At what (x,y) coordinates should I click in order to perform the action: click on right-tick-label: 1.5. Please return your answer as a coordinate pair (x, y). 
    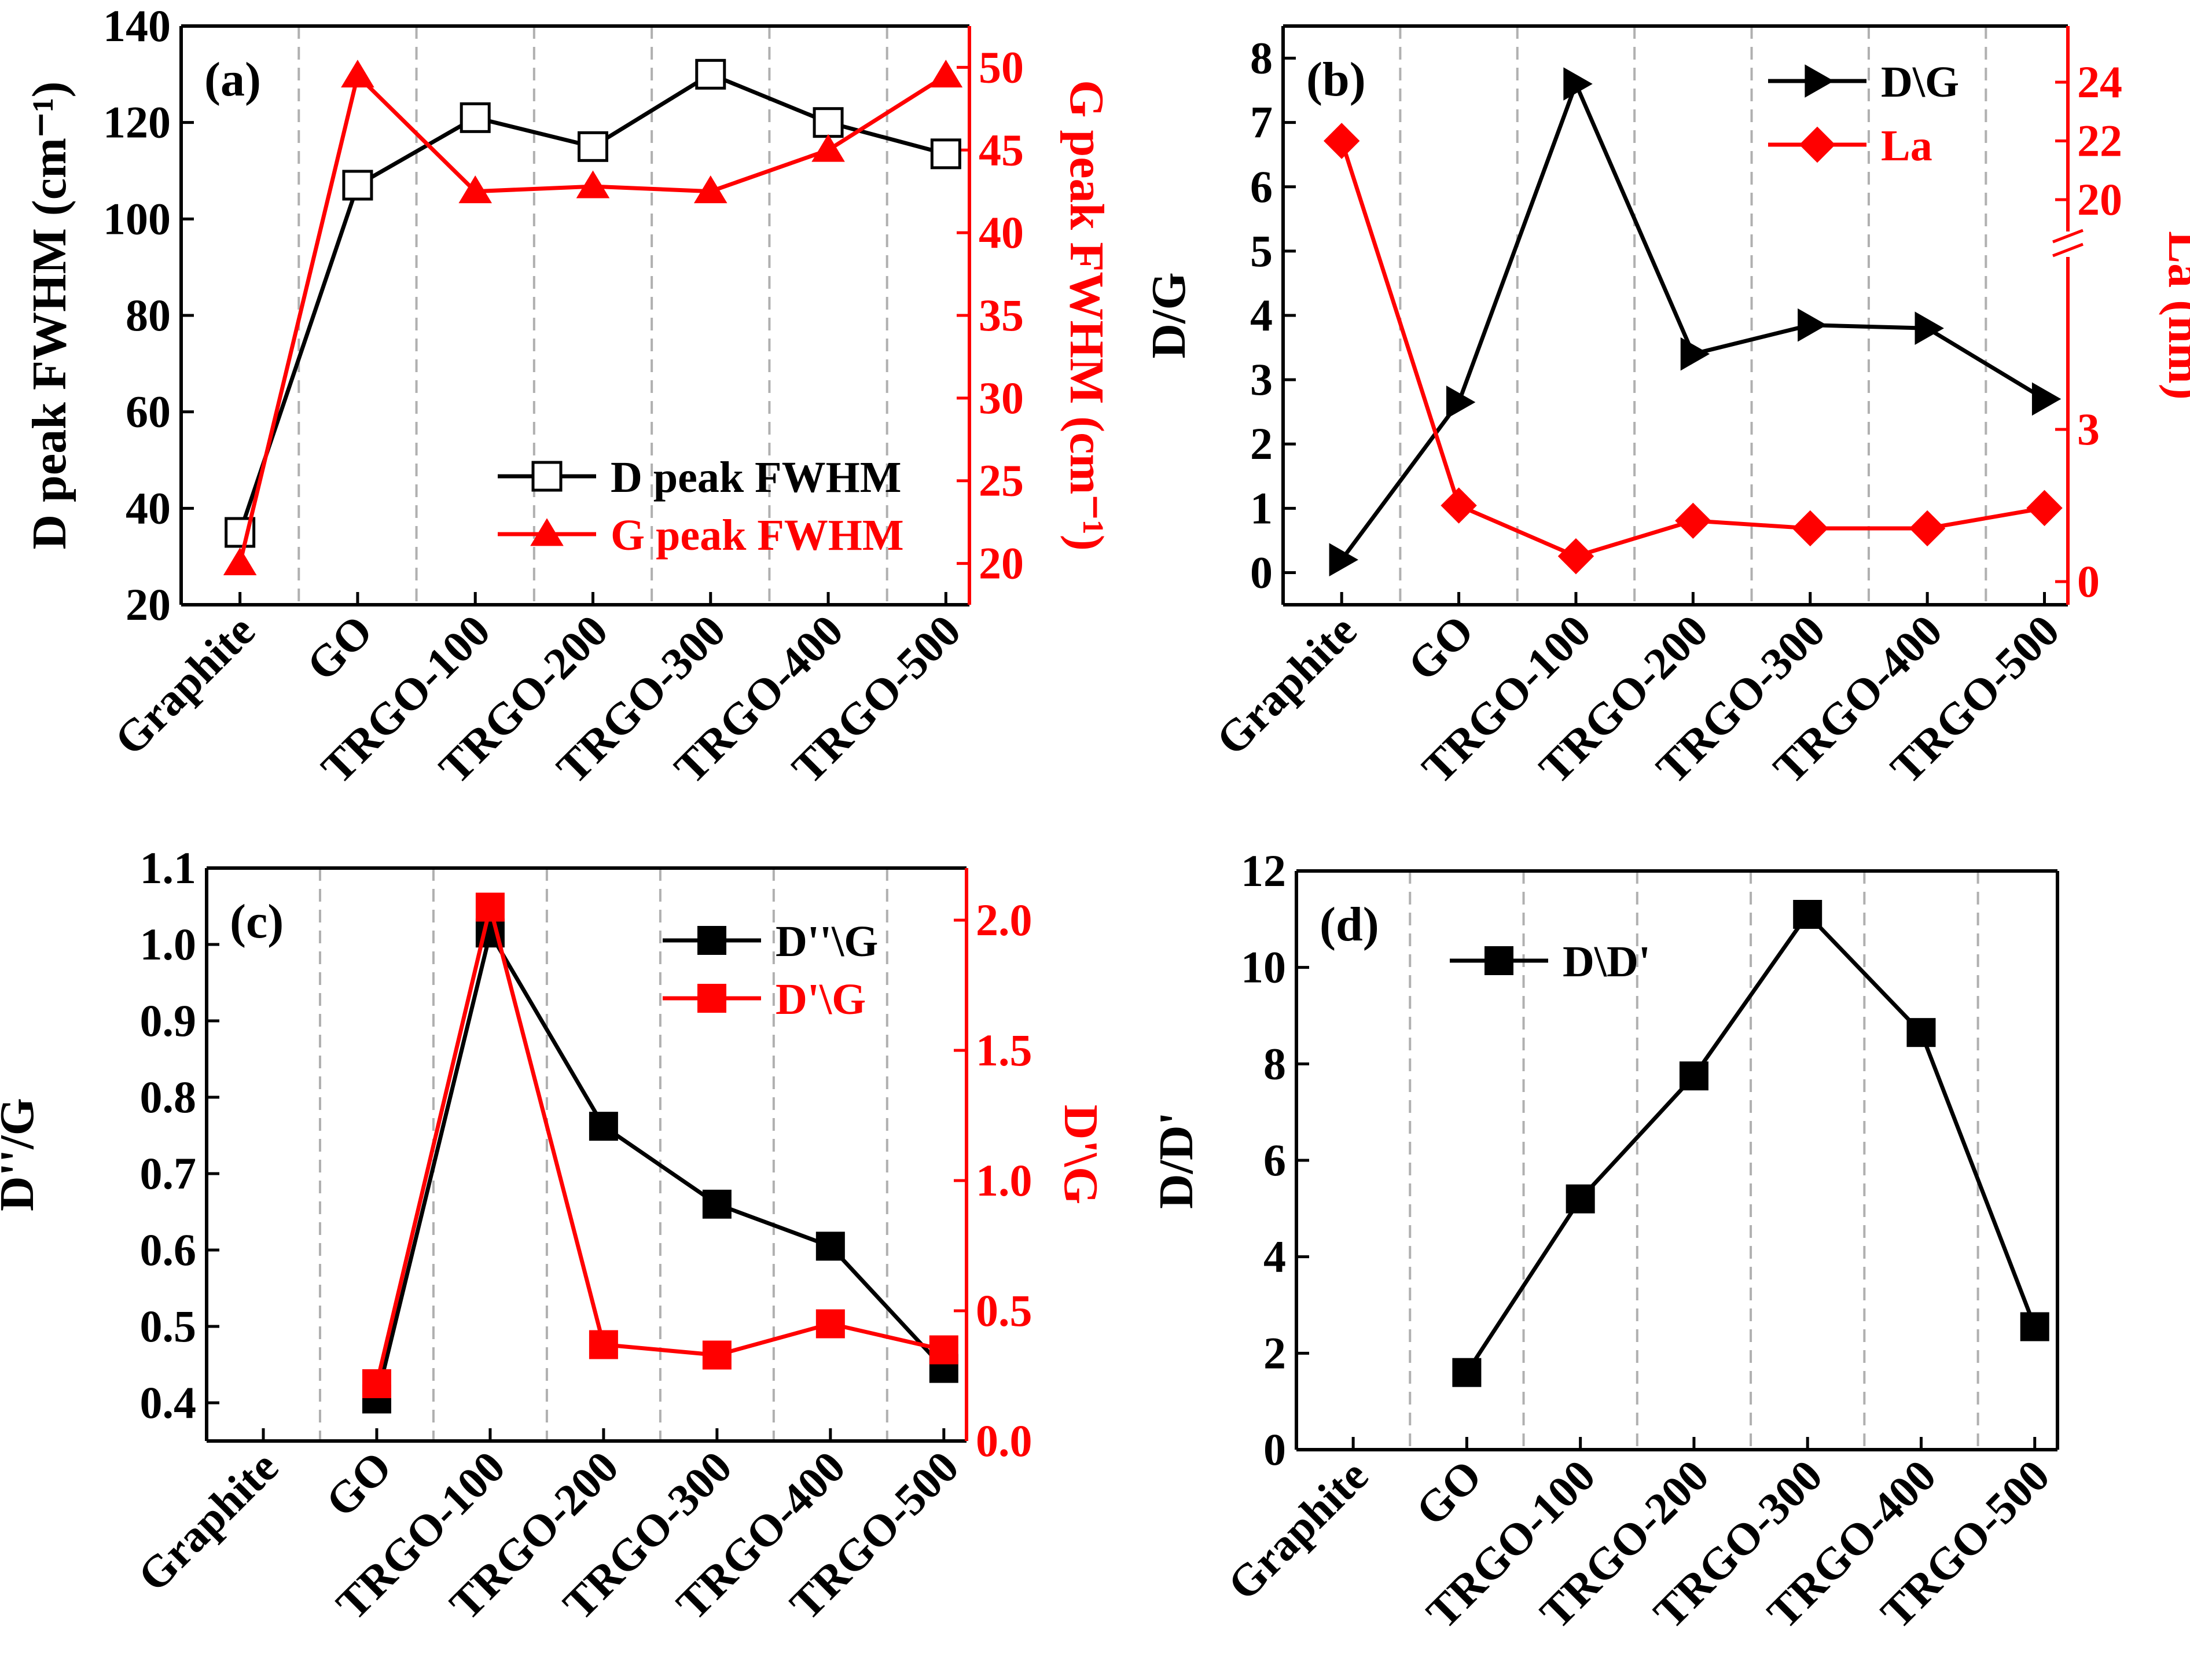
    Looking at the image, I should click on (1004, 1050).